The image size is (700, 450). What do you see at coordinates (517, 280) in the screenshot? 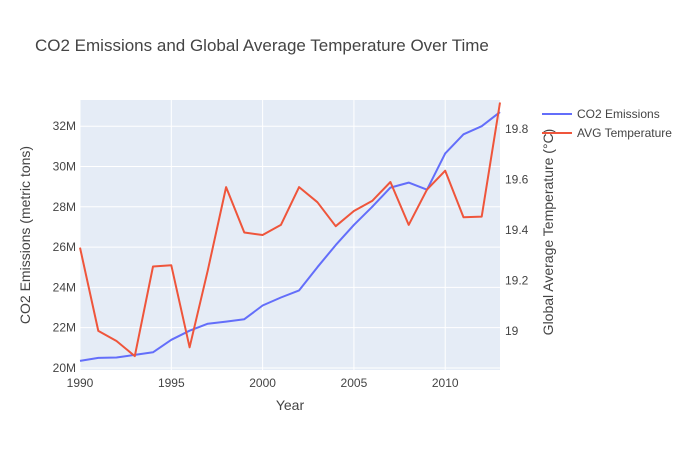
I see `y2-tick-label: 19.2` at bounding box center [517, 280].